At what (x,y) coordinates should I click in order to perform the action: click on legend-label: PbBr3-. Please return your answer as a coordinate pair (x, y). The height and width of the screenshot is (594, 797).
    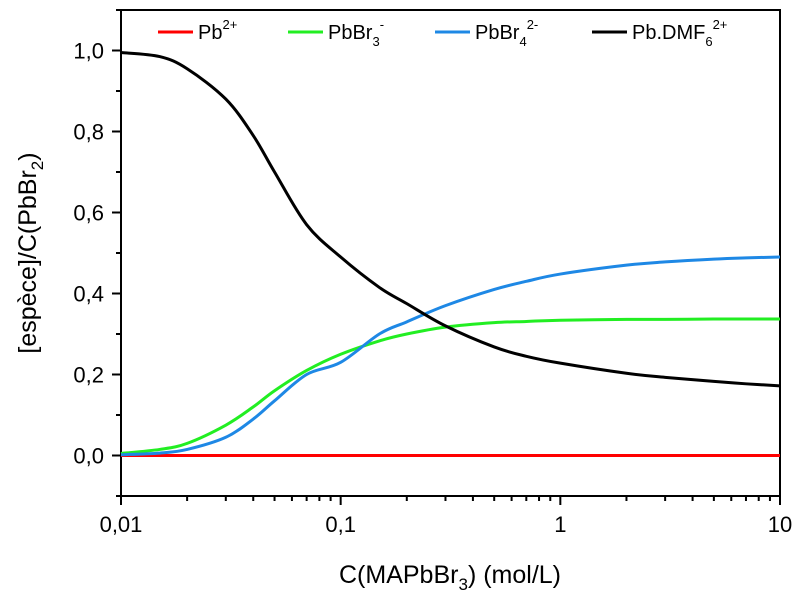
    Looking at the image, I should click on (356, 33).